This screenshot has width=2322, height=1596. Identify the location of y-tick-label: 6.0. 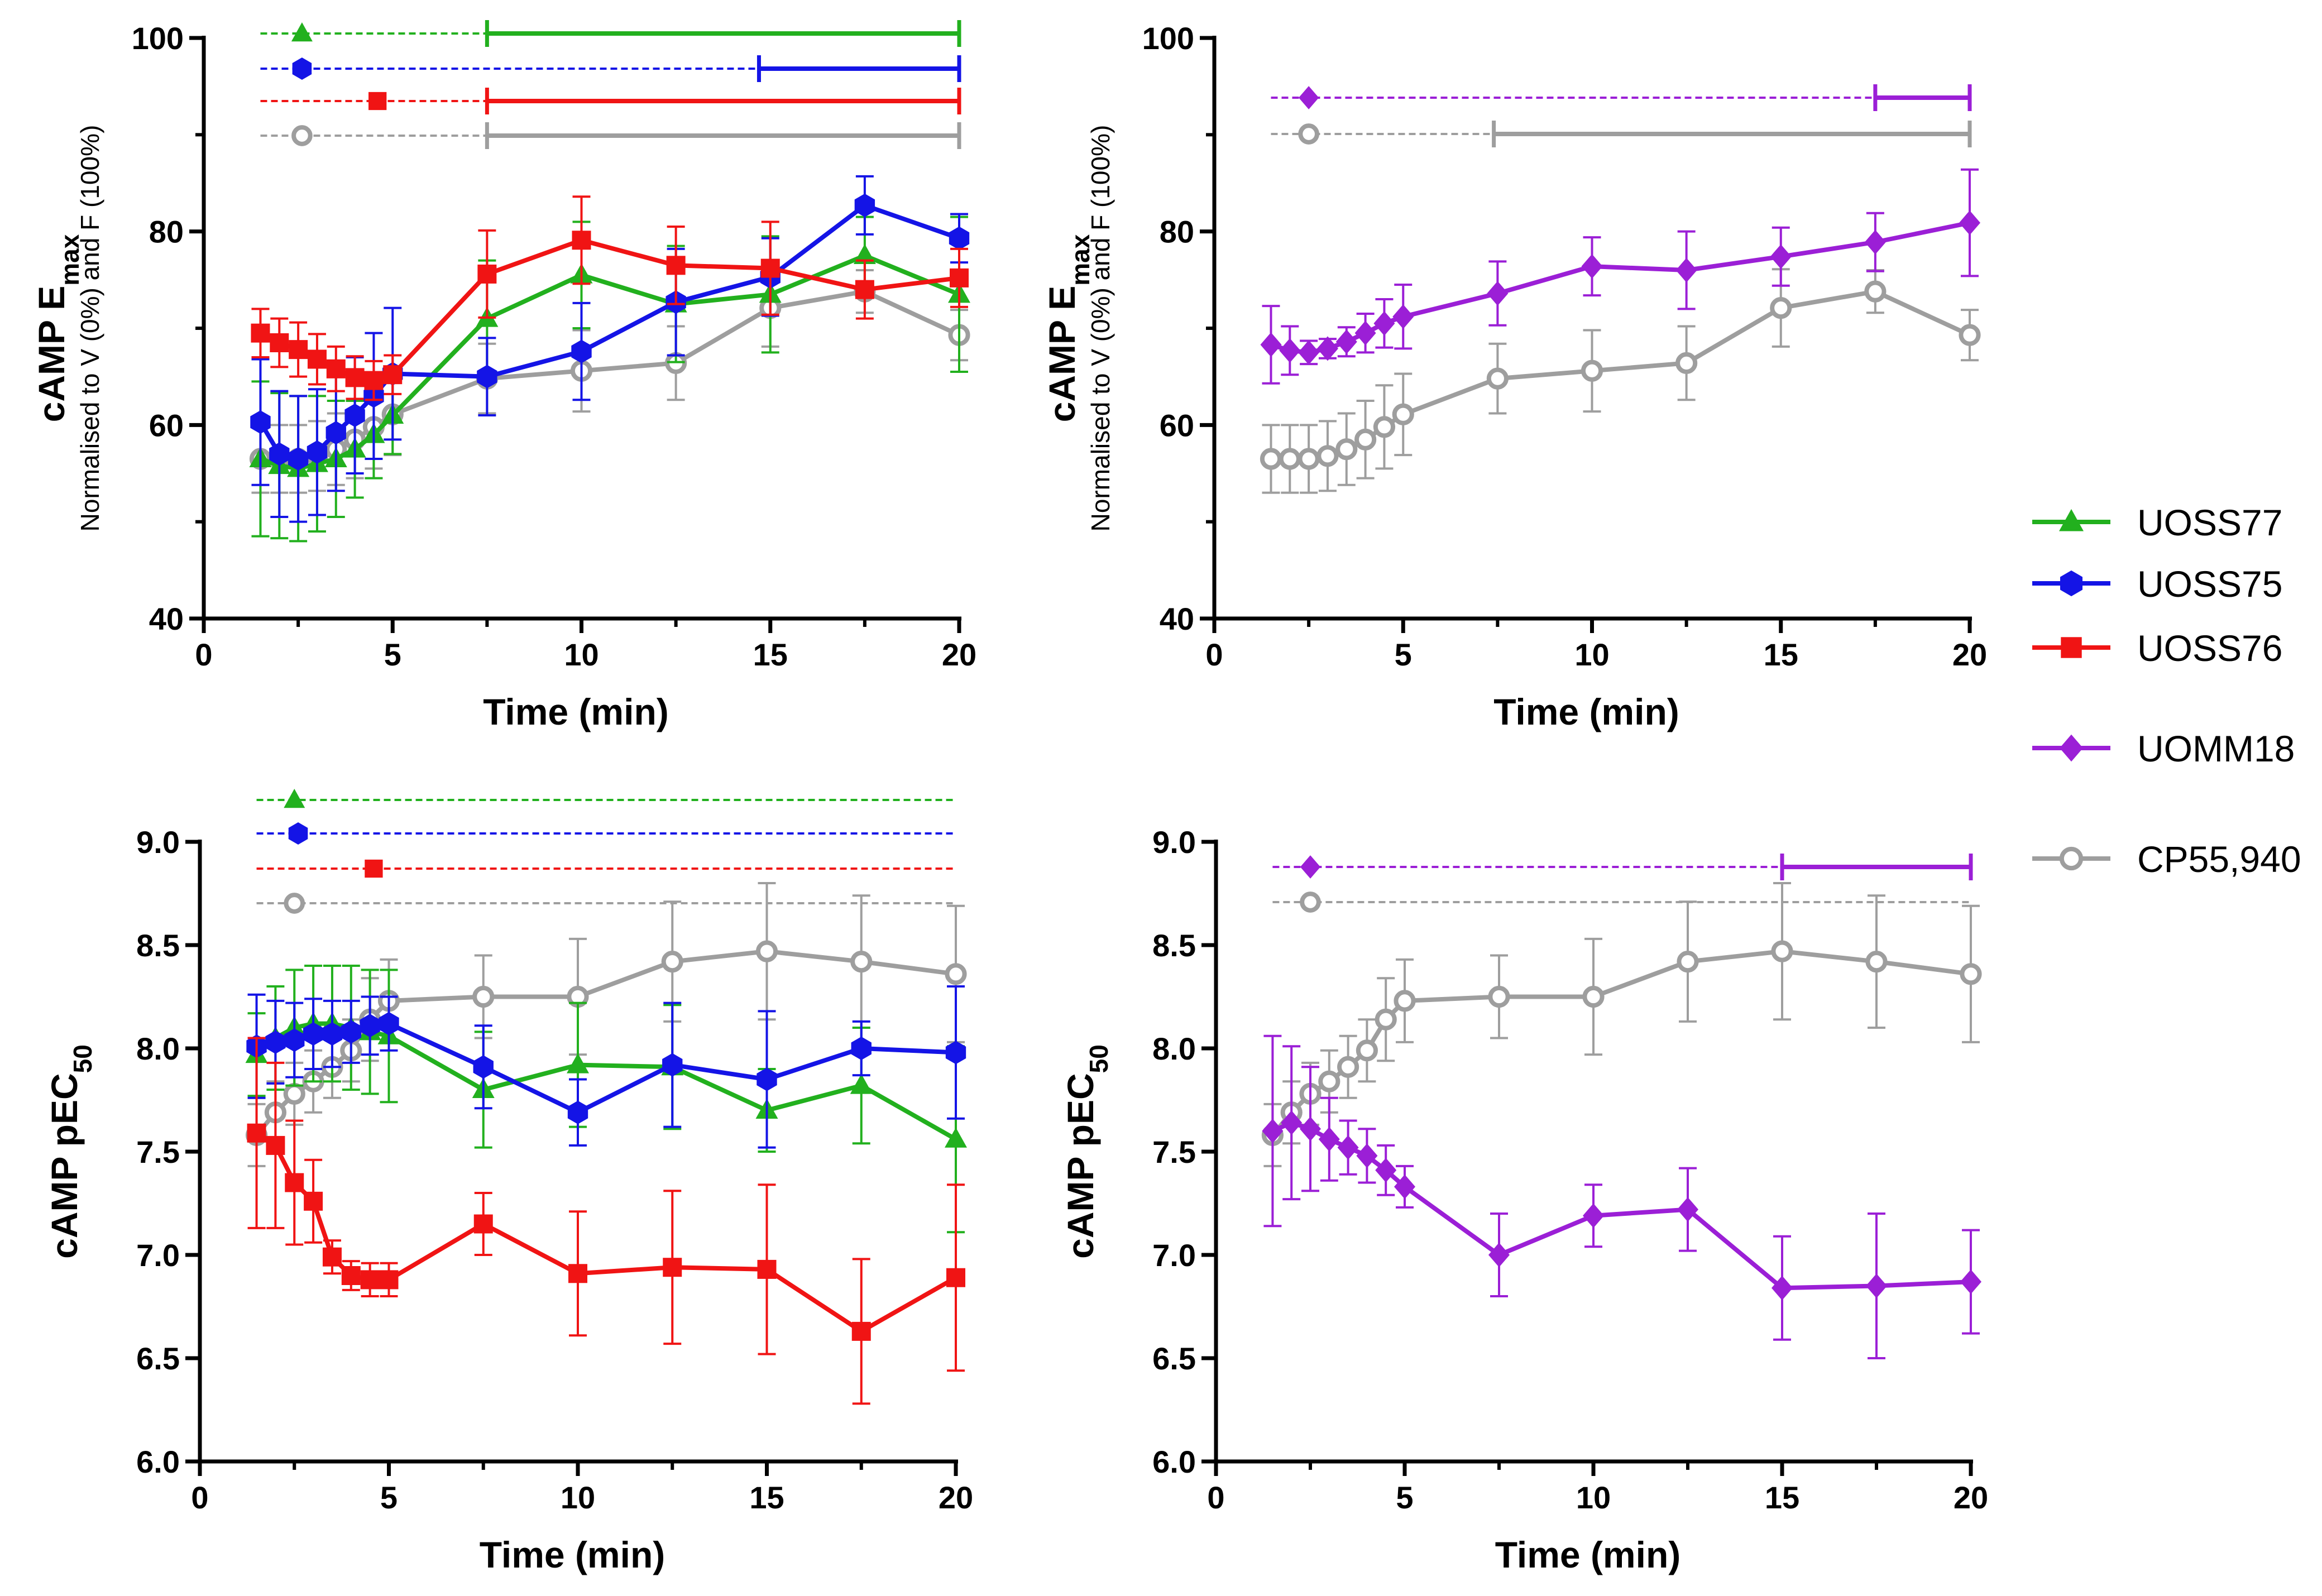
(1174, 1461).